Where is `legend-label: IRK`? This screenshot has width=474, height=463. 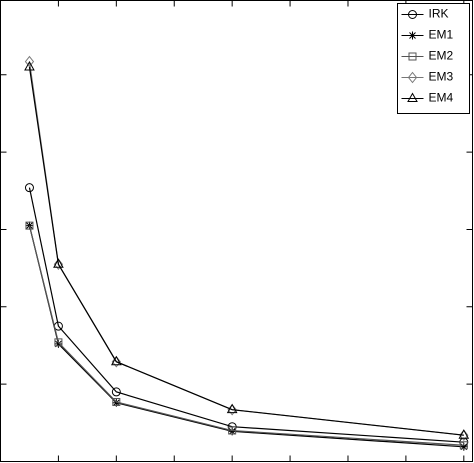 legend-label: IRK is located at coordinates (439, 14).